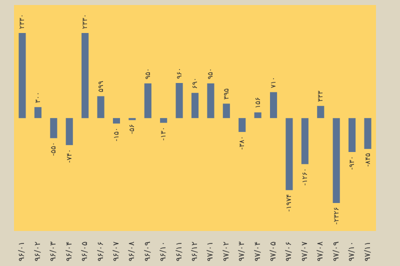  Describe the element at coordinates (179, 252) in the screenshot. I see `x-tick-label: ۹۶/۱۱` at that location.